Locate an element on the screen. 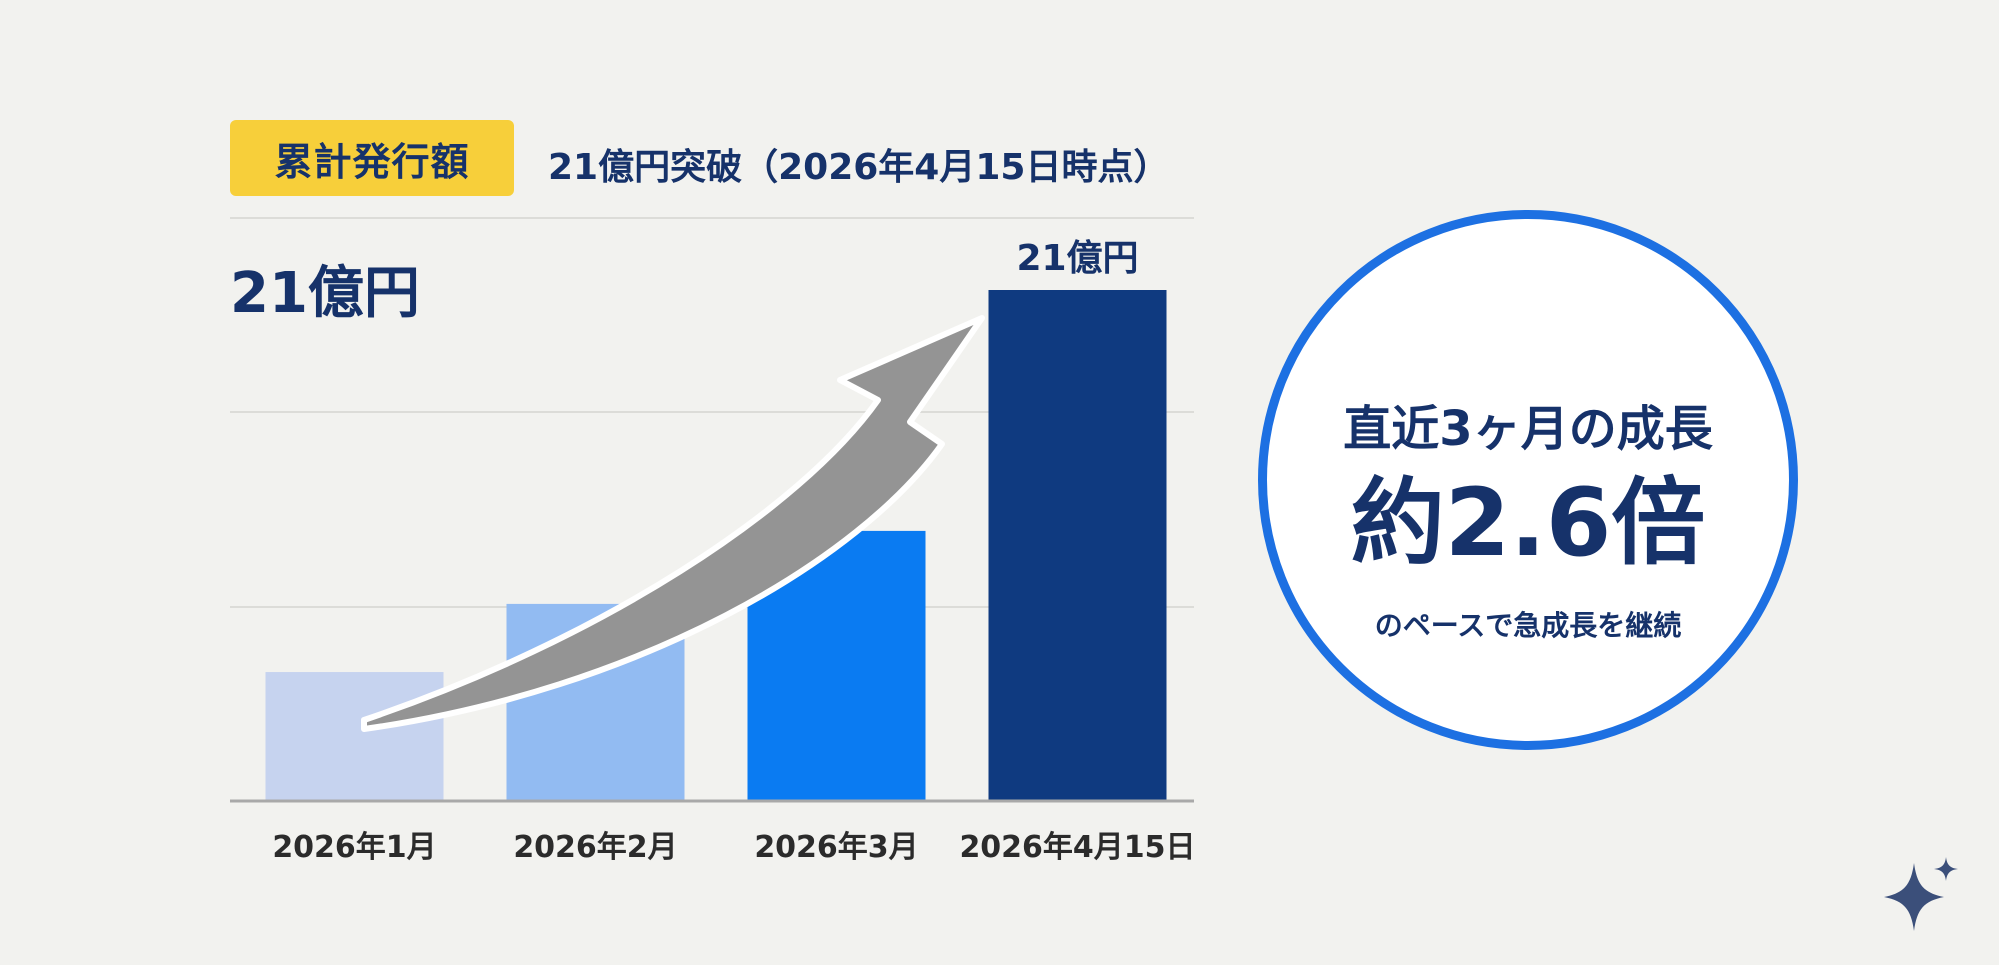  x-tick-label: 2026年3月 is located at coordinates (836, 847).